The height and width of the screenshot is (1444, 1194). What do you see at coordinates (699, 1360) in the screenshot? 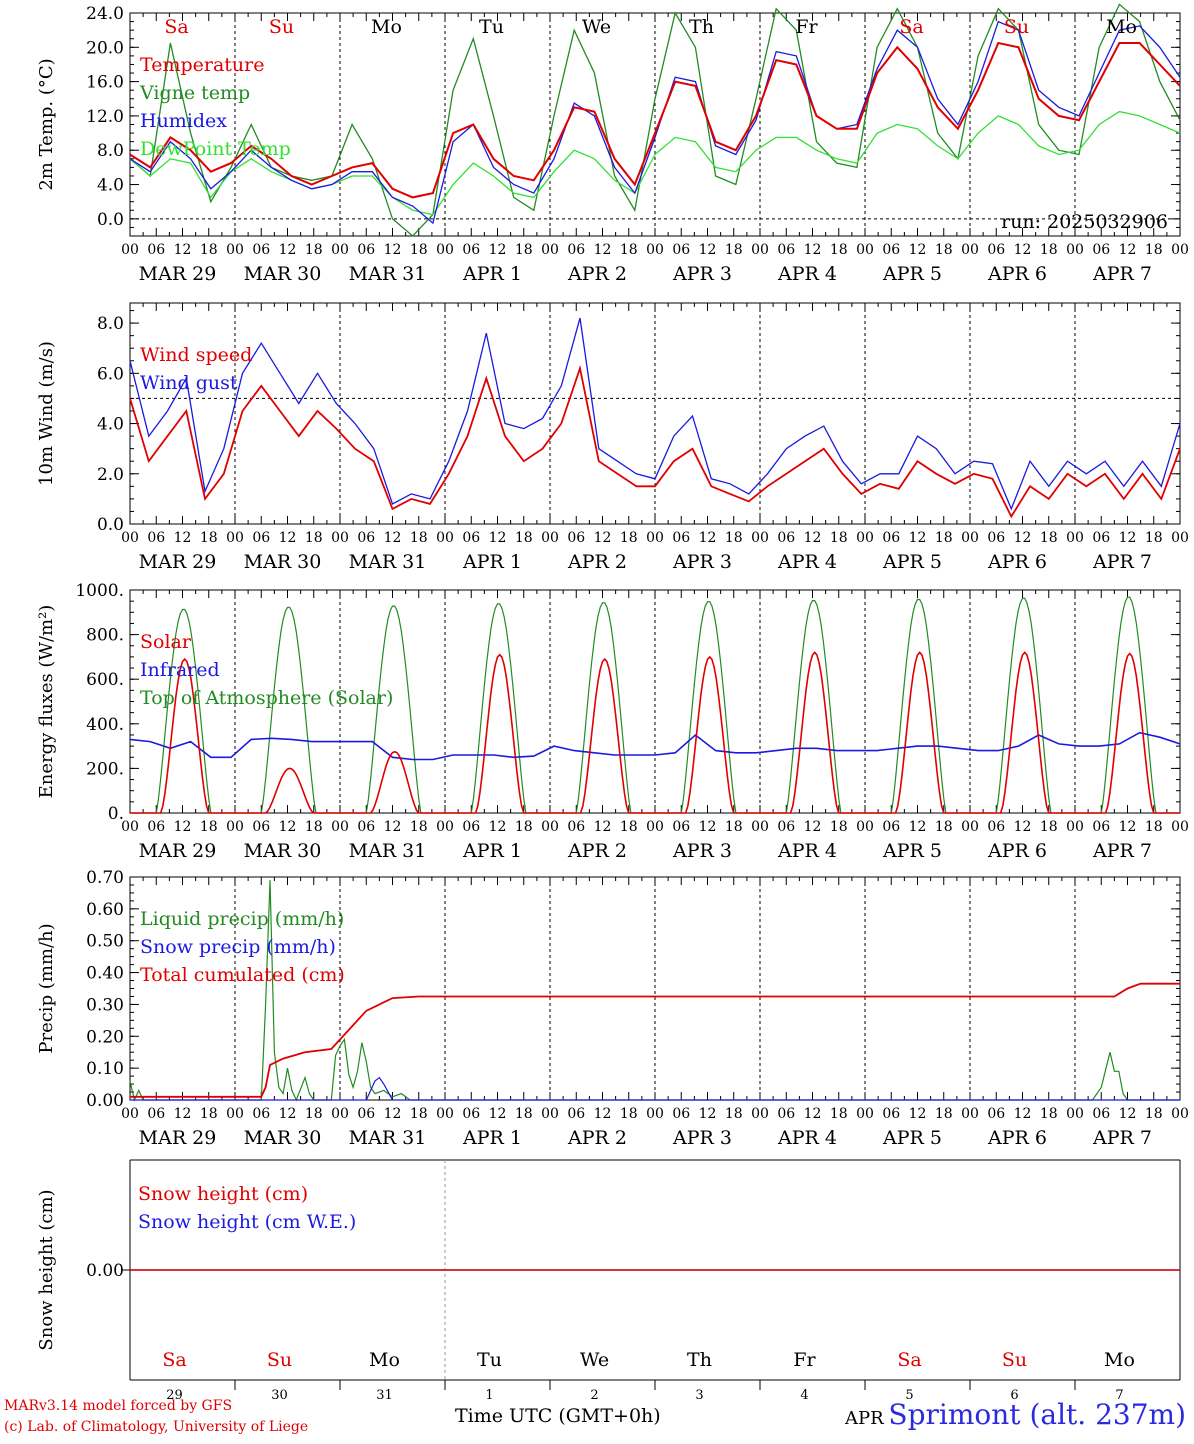
I see `snow-day-label: Th` at bounding box center [699, 1360].